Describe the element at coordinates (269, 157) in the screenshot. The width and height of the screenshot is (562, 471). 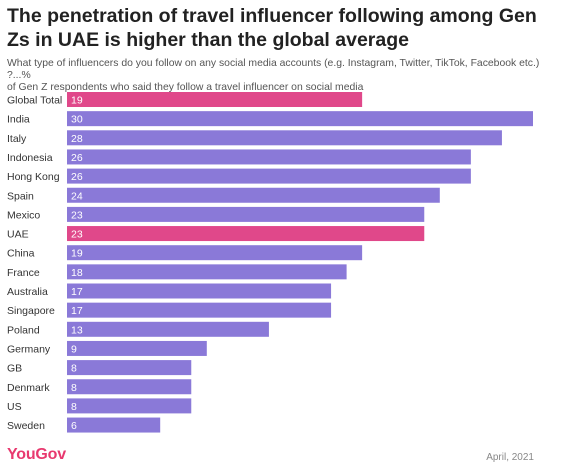
I see `bar-indonesia` at that location.